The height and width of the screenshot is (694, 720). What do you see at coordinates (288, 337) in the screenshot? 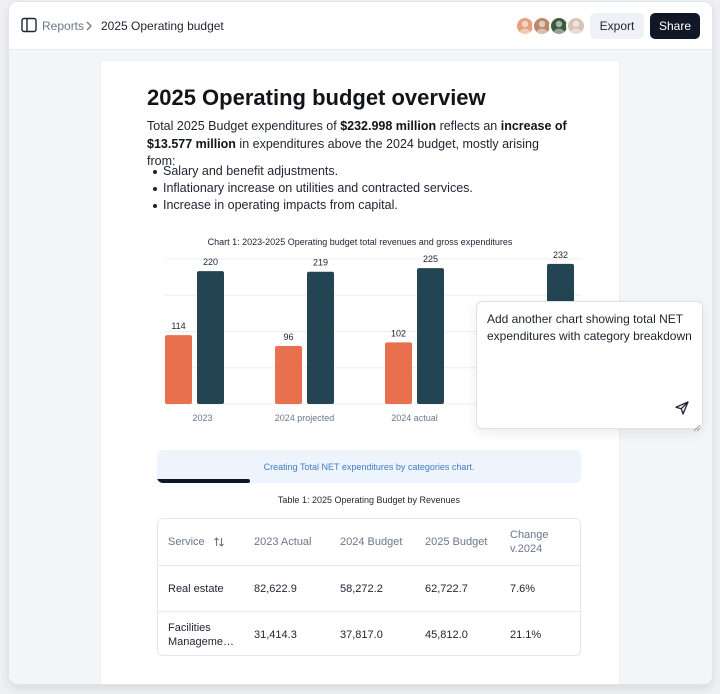
I see `chart-data-label: 96` at bounding box center [288, 337].